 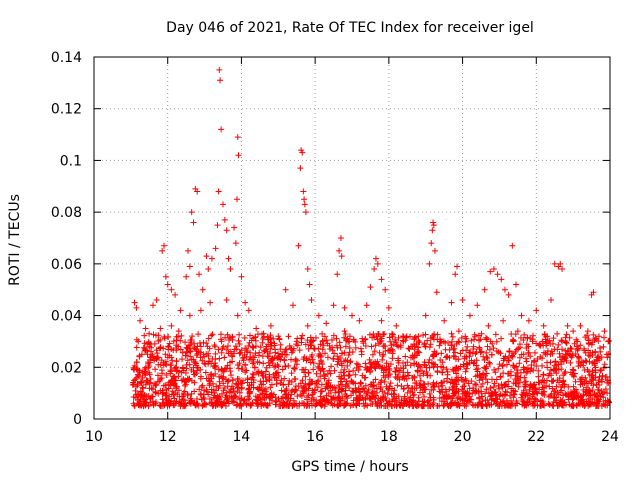 I want to click on y-tick-label: 0.06, so click(x=66, y=265).